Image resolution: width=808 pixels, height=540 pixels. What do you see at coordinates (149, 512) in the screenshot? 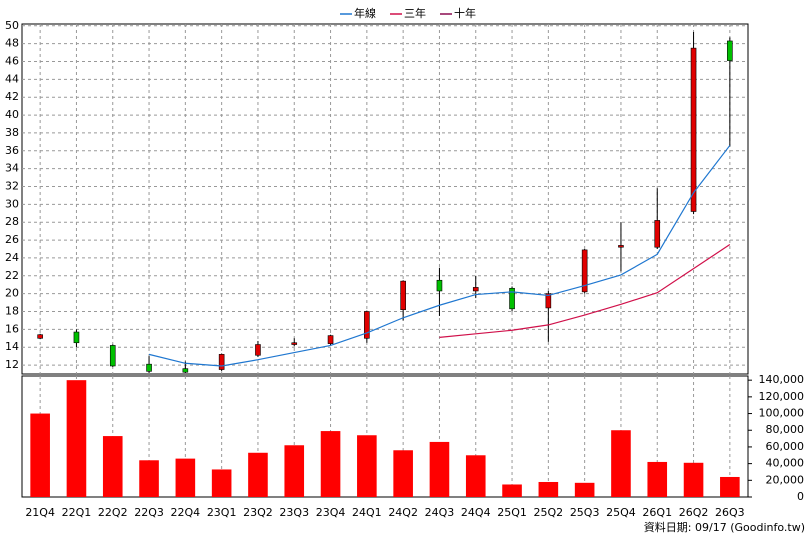
I see `x-tick-label: 22Q3` at bounding box center [149, 512].